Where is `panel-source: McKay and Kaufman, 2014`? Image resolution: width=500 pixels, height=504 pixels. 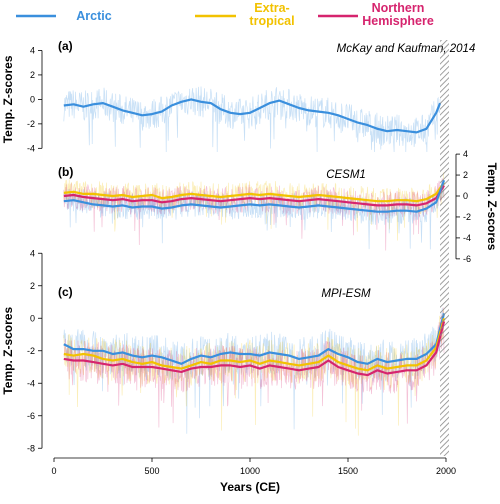 panel-source: McKay and Kaufman, 2014 is located at coordinates (406, 49).